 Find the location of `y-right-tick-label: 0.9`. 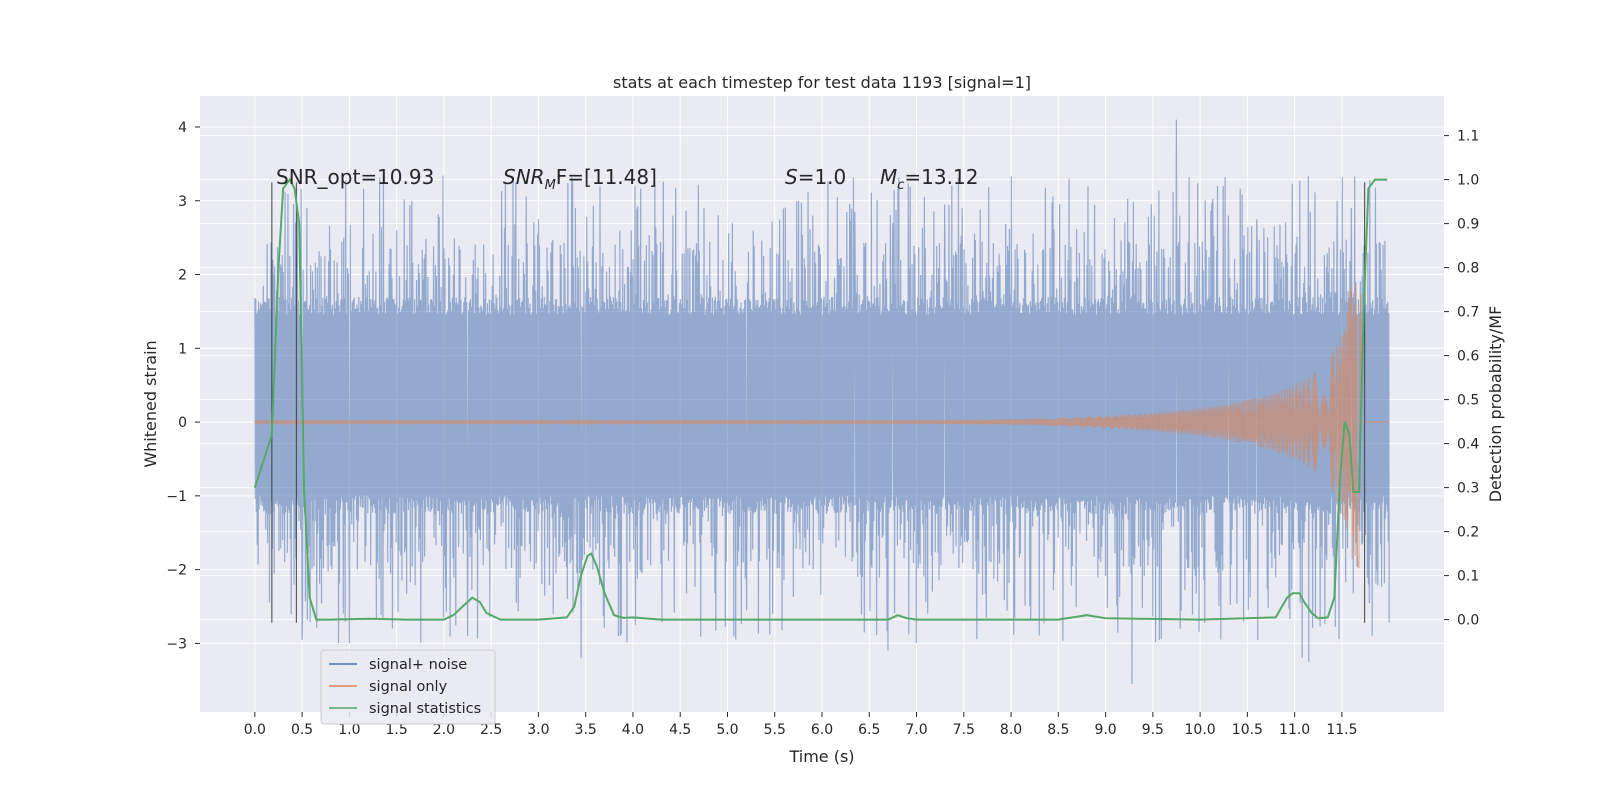

y-right-tick-label: 0.9 is located at coordinates (1468, 225).